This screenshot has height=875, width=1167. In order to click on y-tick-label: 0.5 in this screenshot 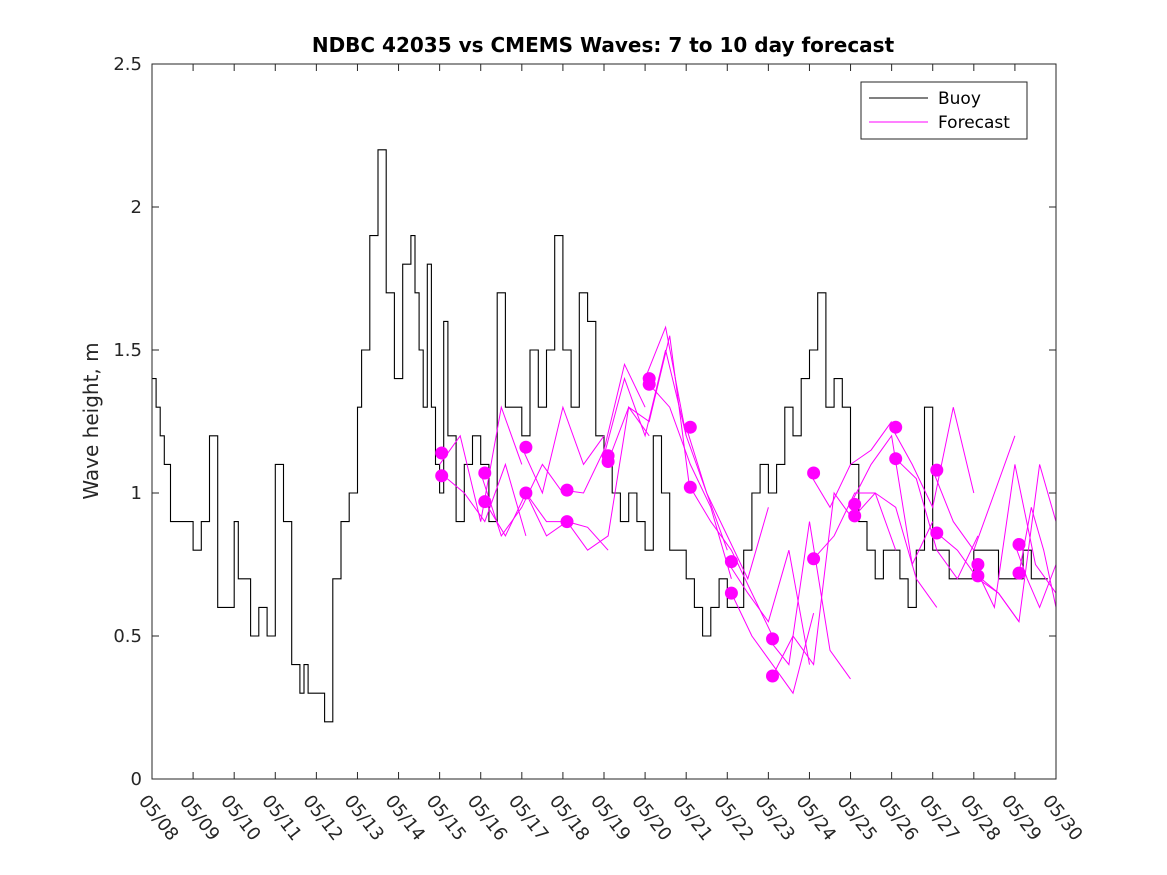, I will do `click(127, 636)`.